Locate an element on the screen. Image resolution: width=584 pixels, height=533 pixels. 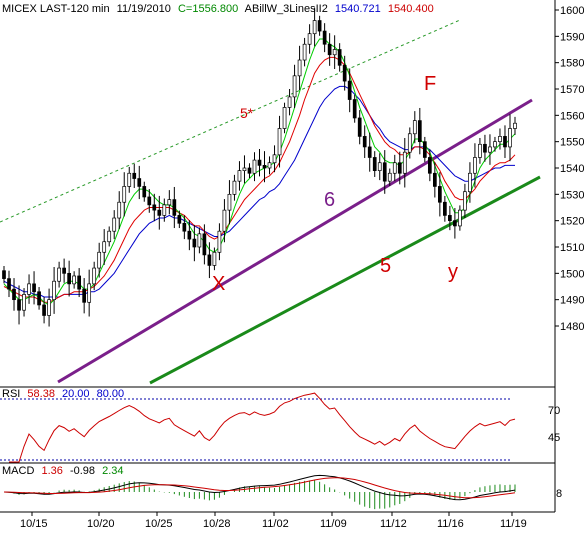
date-tick-label: 11/16 is located at coordinates (450, 524).